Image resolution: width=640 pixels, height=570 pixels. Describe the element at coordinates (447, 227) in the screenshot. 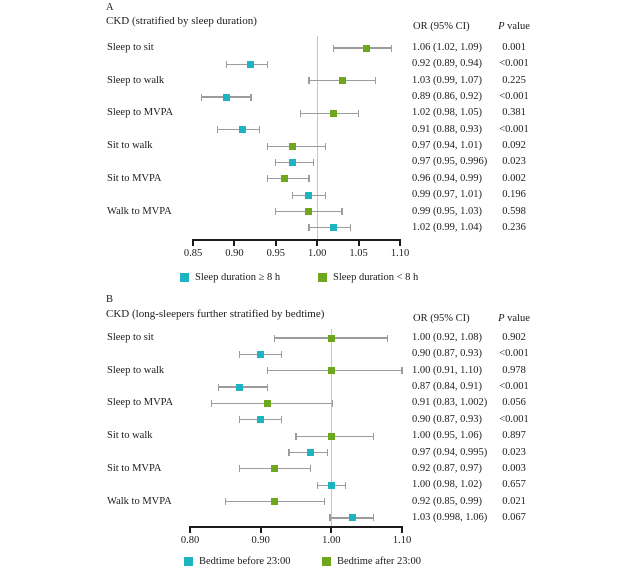

I see `or-ci-value: 1.02 (0.99, 1.04)` at that location.